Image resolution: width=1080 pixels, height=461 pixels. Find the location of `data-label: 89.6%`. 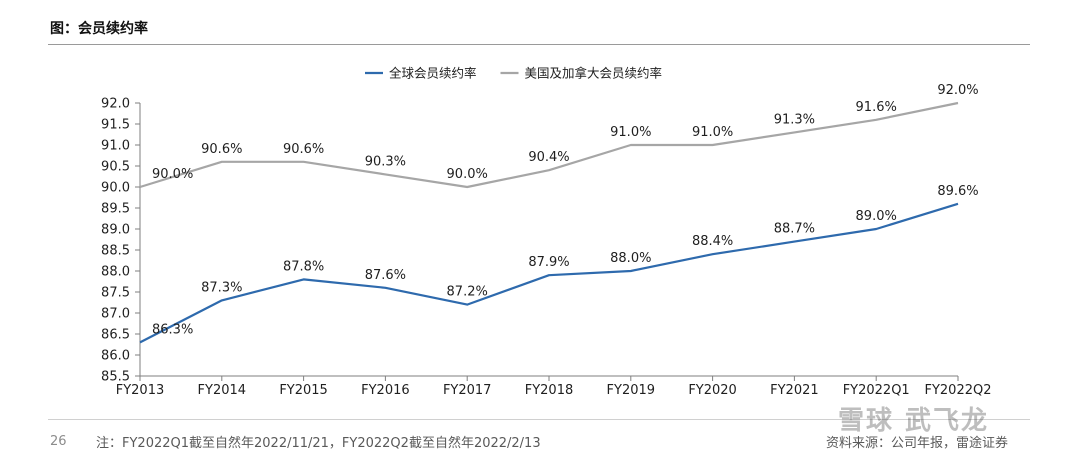

data-label: 89.6% is located at coordinates (957, 191).